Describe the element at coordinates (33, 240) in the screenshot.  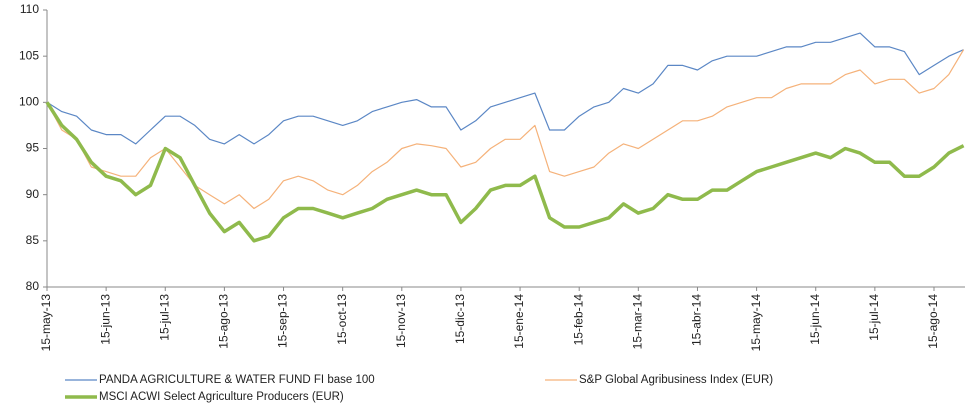
I see `y-tick-label: 85` at that location.